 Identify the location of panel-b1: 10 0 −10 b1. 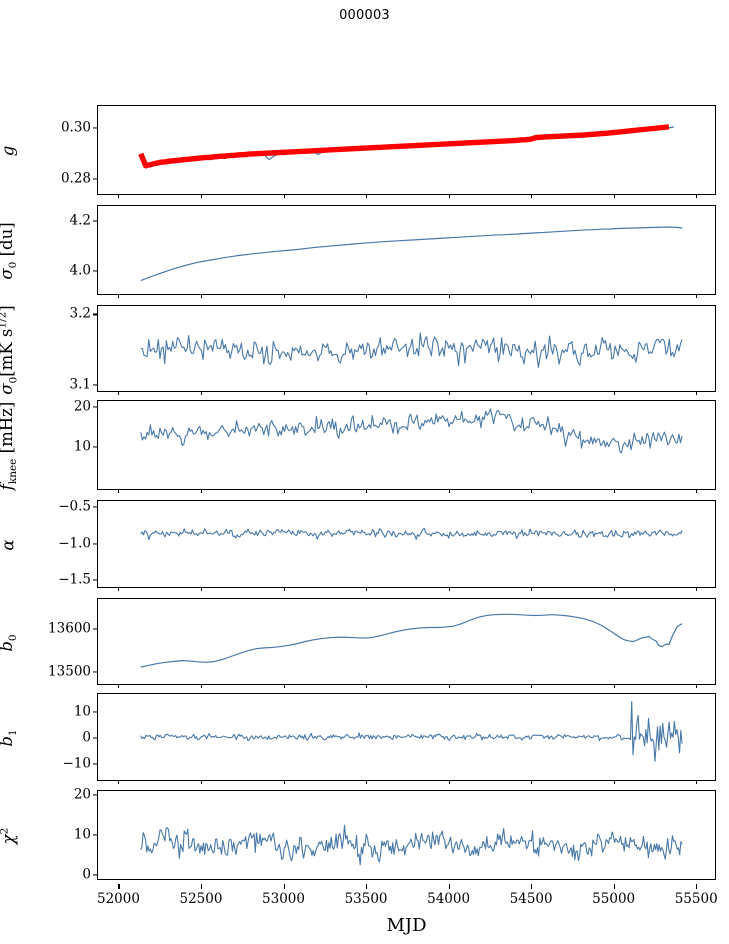
(358, 737).